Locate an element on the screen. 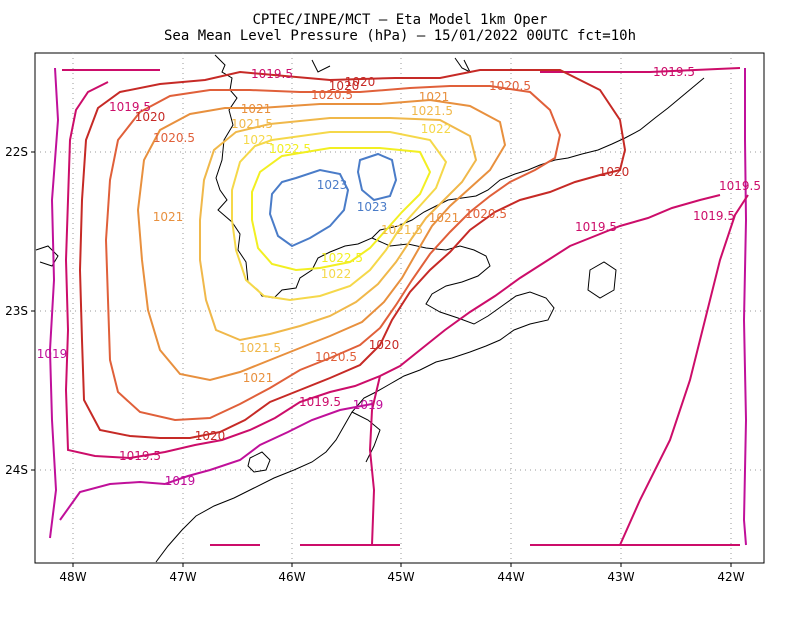  lon-label: 46W is located at coordinates (291, 577).